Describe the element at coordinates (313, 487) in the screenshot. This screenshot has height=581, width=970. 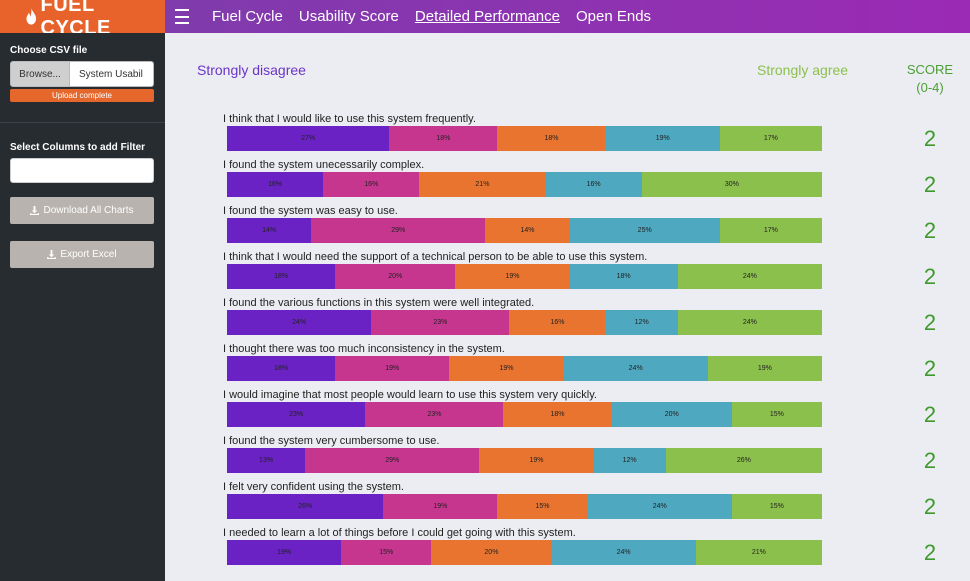
I see `question-text: I felt very confident using the system.` at that location.